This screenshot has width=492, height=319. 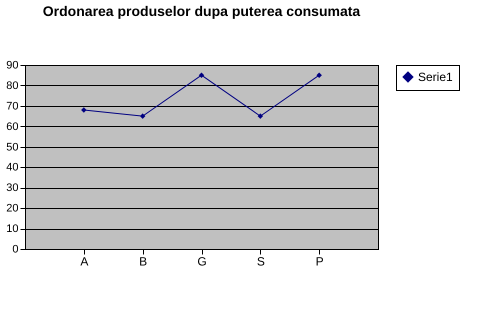 What do you see at coordinates (15, 250) in the screenshot?
I see `y-tick-label: 0` at bounding box center [15, 250].